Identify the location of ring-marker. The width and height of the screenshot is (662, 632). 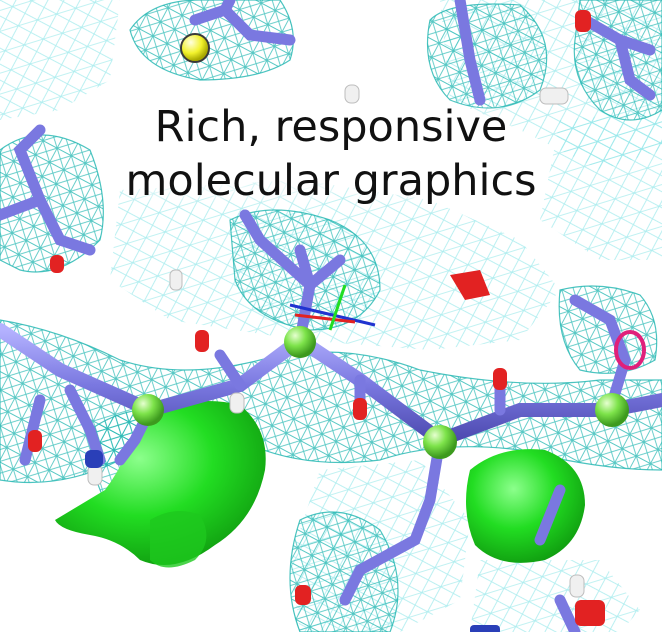
(630, 350).